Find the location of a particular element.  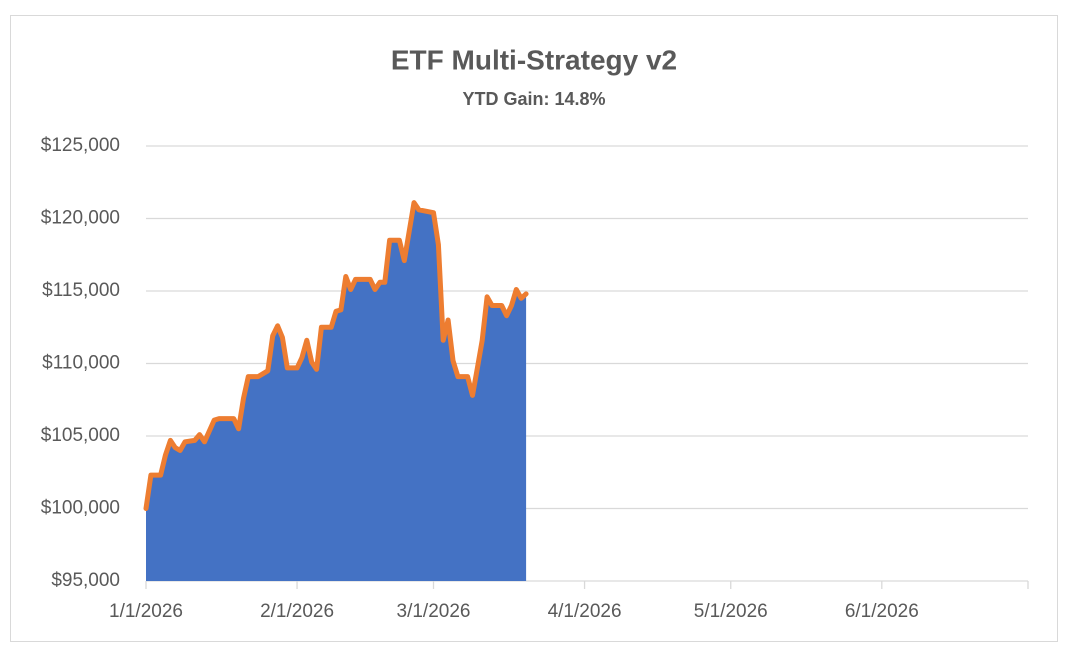

x-tick-label: 4/1/2026 is located at coordinates (585, 611).